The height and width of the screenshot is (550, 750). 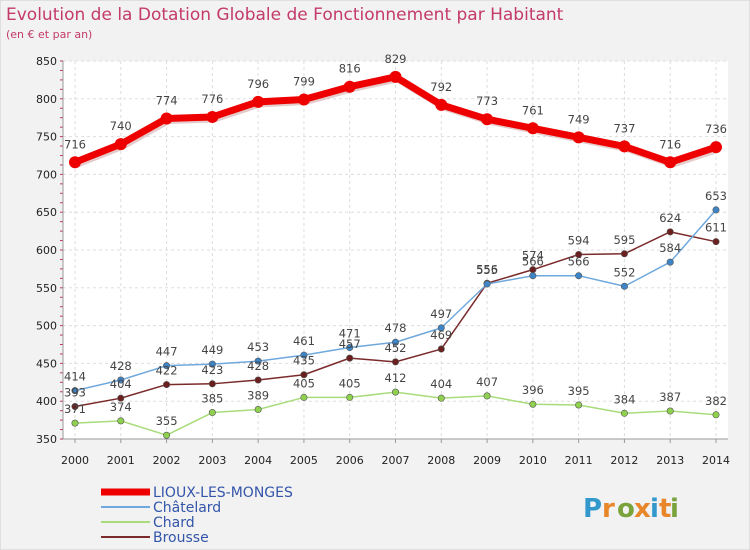 I want to click on data-label: 385, so click(x=212, y=399).